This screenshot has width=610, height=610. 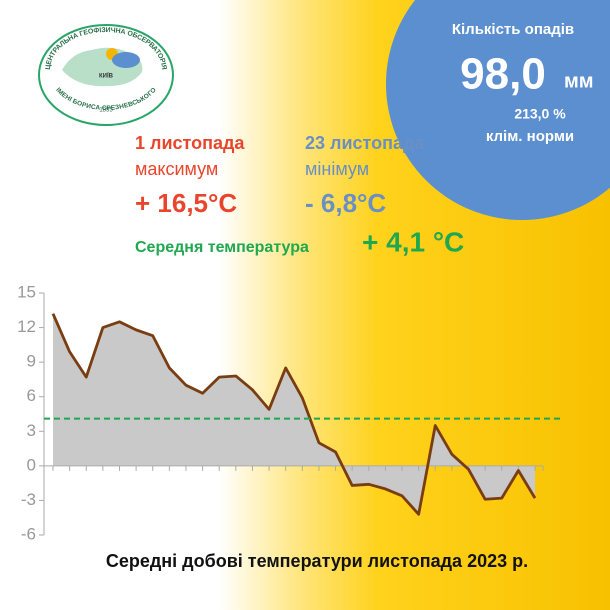 I want to click on y-tick-label: 3, so click(x=31, y=430).